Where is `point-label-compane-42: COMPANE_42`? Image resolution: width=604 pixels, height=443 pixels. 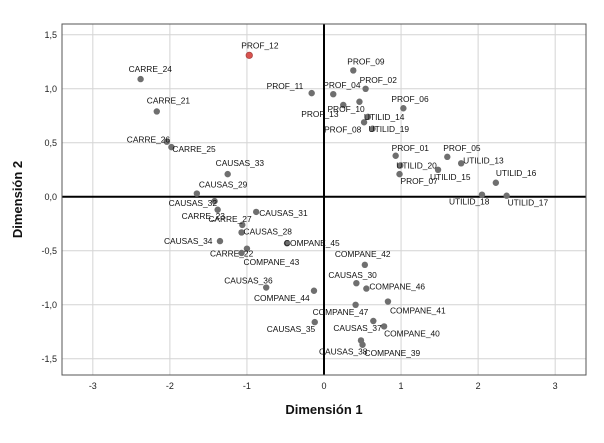 point-label-compane-42: COMPANE_42 is located at coordinates (363, 254).